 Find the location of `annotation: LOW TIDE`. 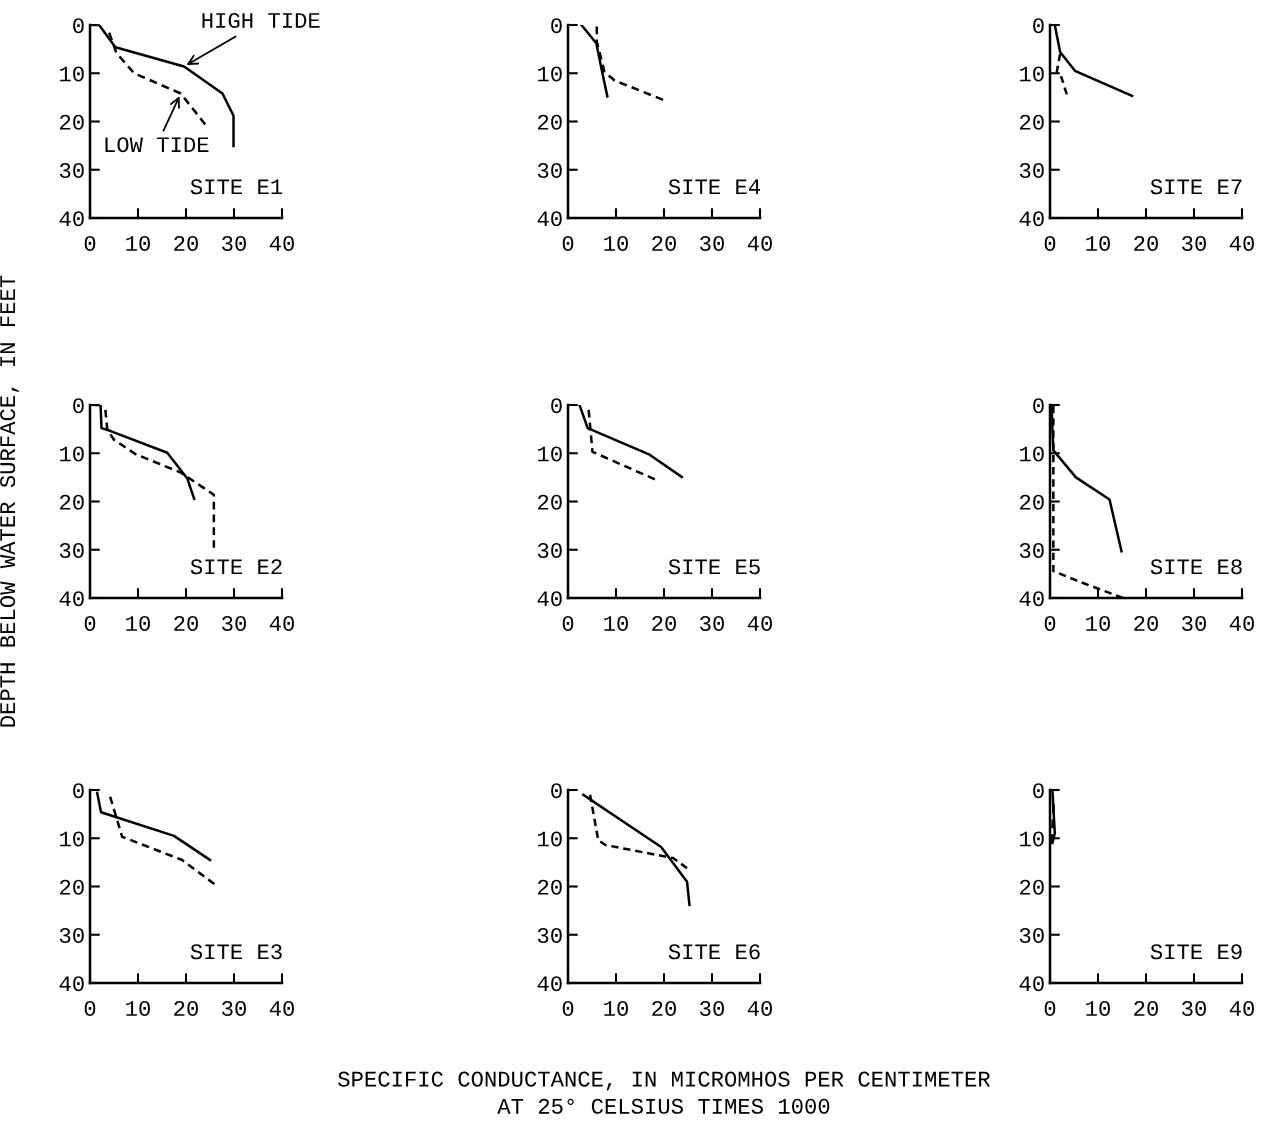

annotation: LOW TIDE is located at coordinates (157, 145).